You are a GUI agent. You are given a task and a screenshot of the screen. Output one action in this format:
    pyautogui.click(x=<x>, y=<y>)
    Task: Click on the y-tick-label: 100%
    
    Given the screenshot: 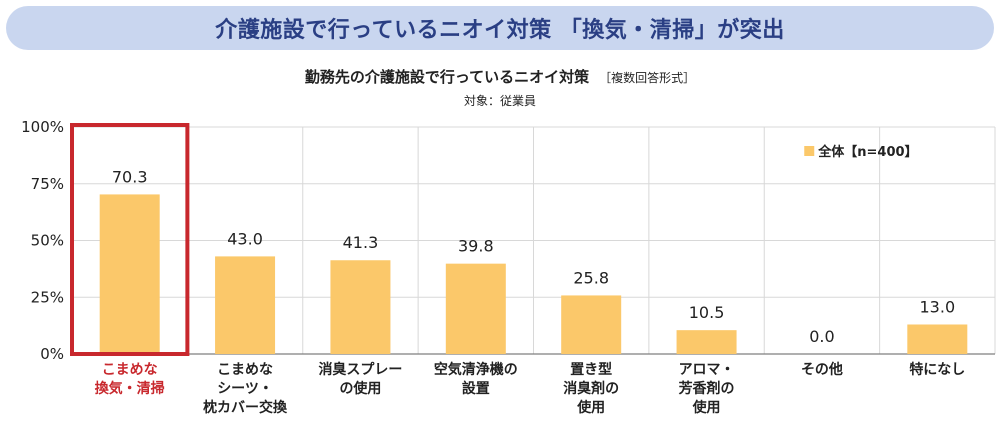 What is the action you would take?
    pyautogui.click(x=42, y=127)
    